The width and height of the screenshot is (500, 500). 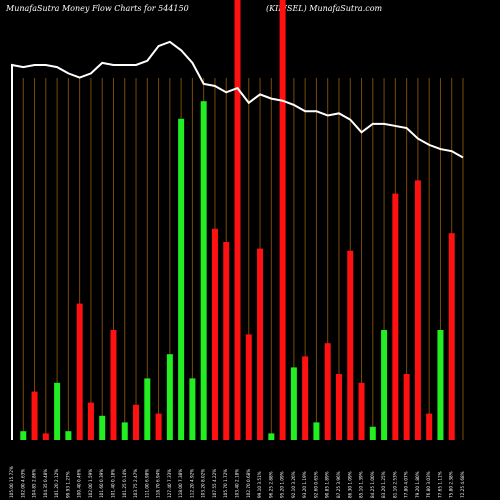 What do you see at coordinates (372, 484) in the screenshot?
I see `x-tick-label: 84.25 1.00%` at bounding box center [372, 484].